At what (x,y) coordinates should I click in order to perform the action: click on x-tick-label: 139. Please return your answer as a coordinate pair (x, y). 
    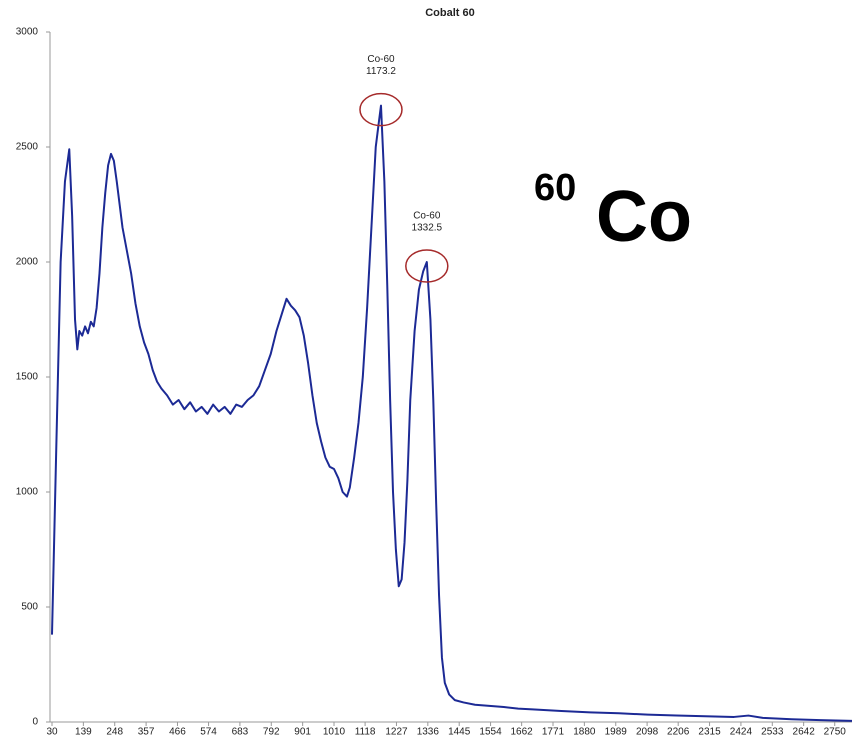
    Looking at the image, I should click on (83, 732).